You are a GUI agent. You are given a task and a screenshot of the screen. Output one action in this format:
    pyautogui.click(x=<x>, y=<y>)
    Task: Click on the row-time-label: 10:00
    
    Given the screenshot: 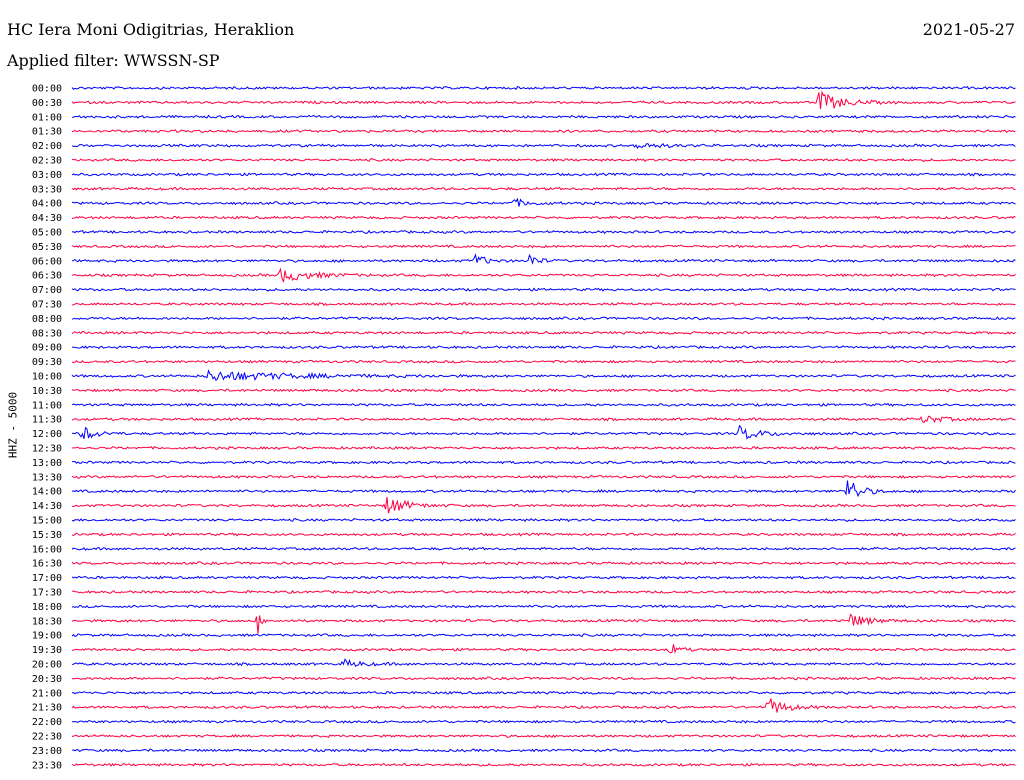 What is the action you would take?
    pyautogui.click(x=47, y=377)
    